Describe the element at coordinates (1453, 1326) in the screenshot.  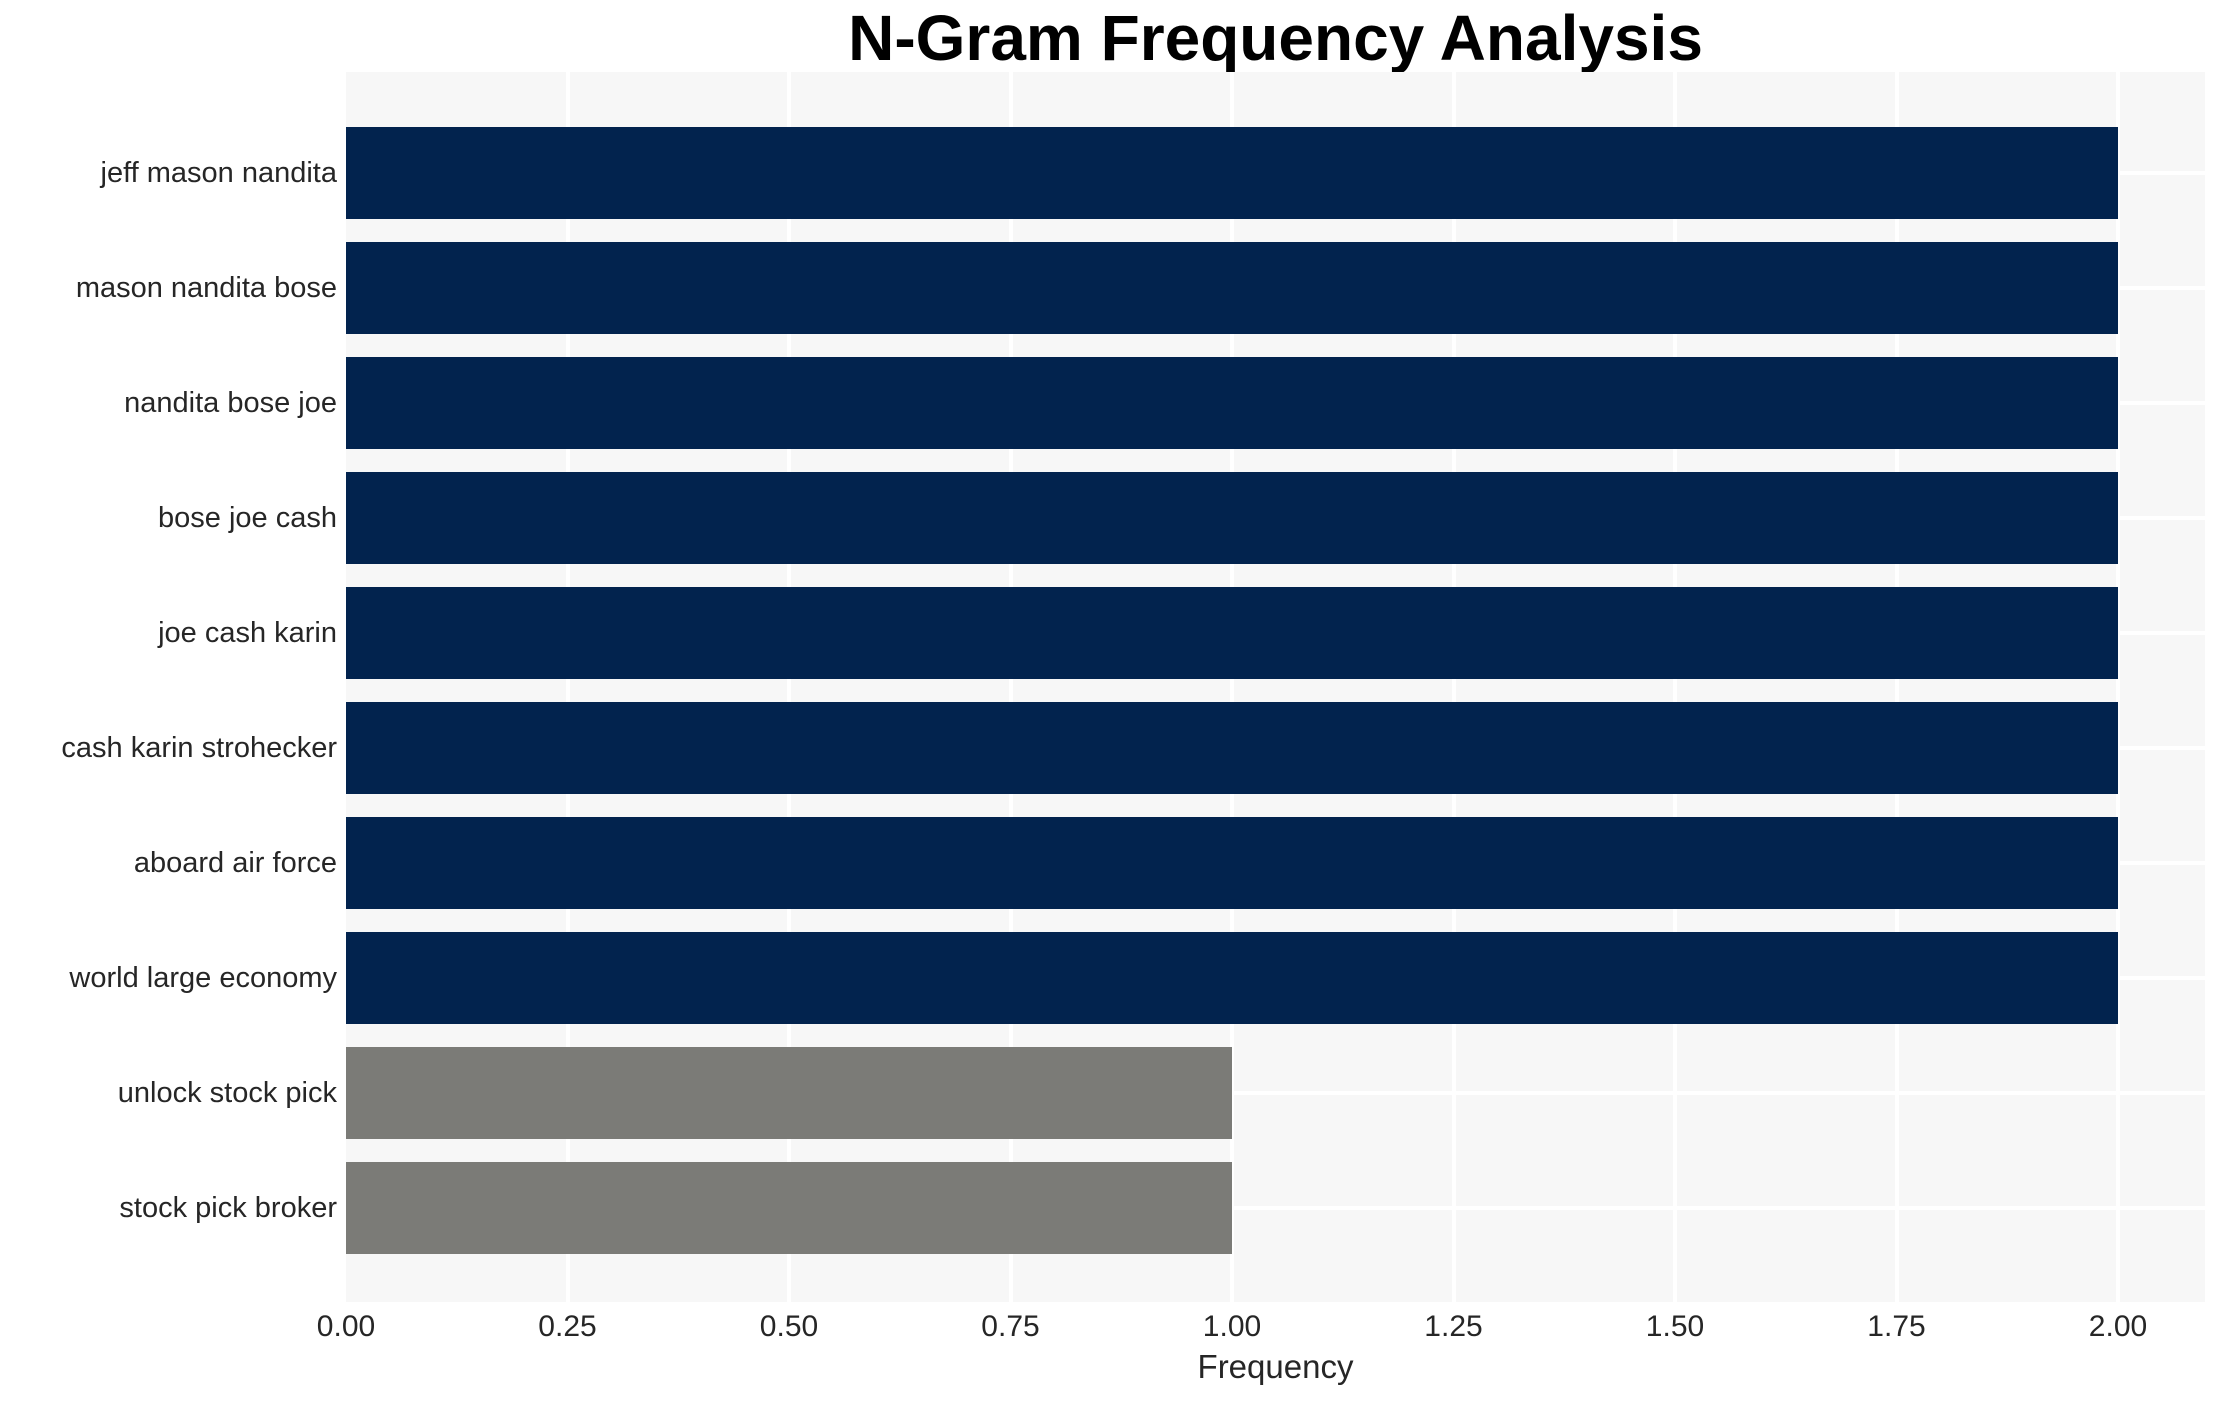
I see `x-tick-label: 1.25` at that location.